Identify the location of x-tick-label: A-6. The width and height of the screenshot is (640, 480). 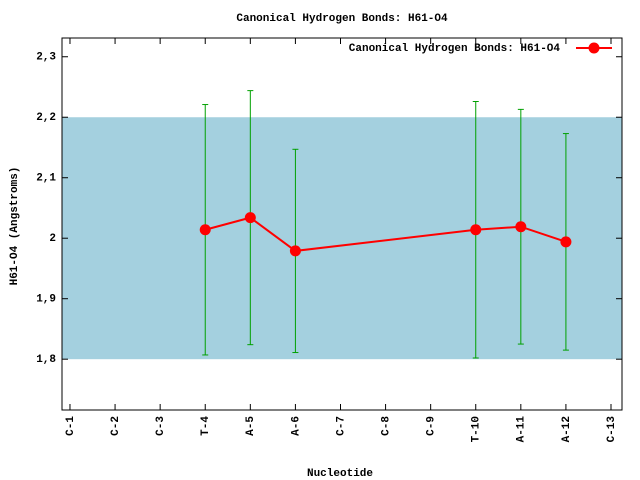
(296, 426).